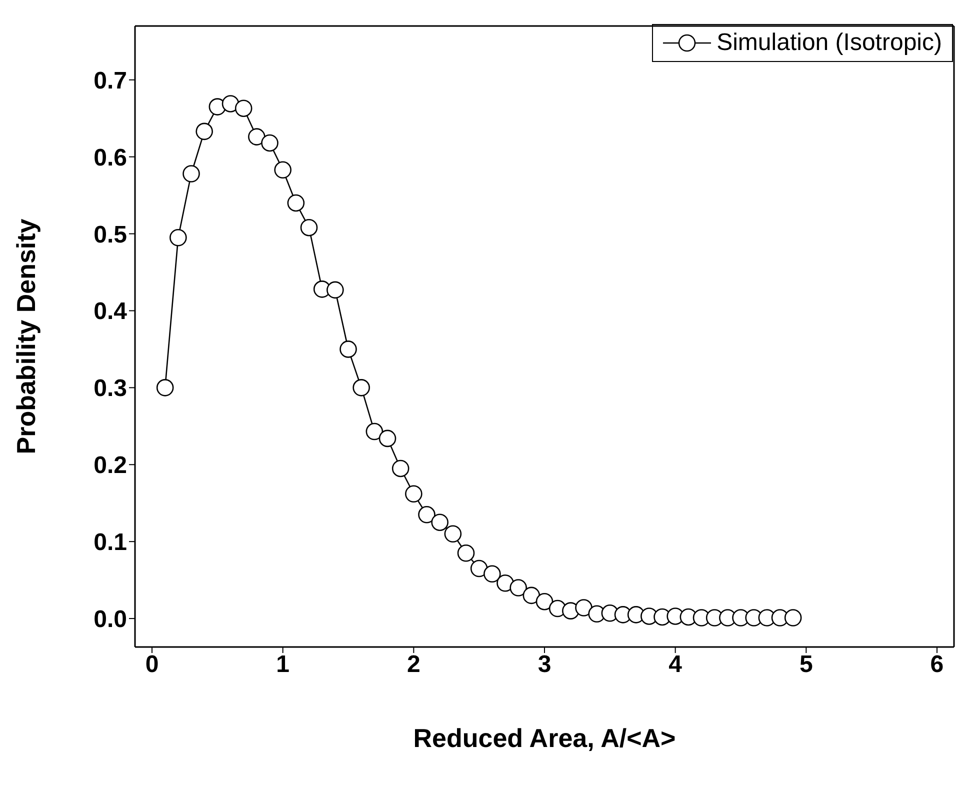 This screenshot has width=979, height=785. Describe the element at coordinates (110, 466) in the screenshot. I see `y-tick-label: 0.2` at that location.